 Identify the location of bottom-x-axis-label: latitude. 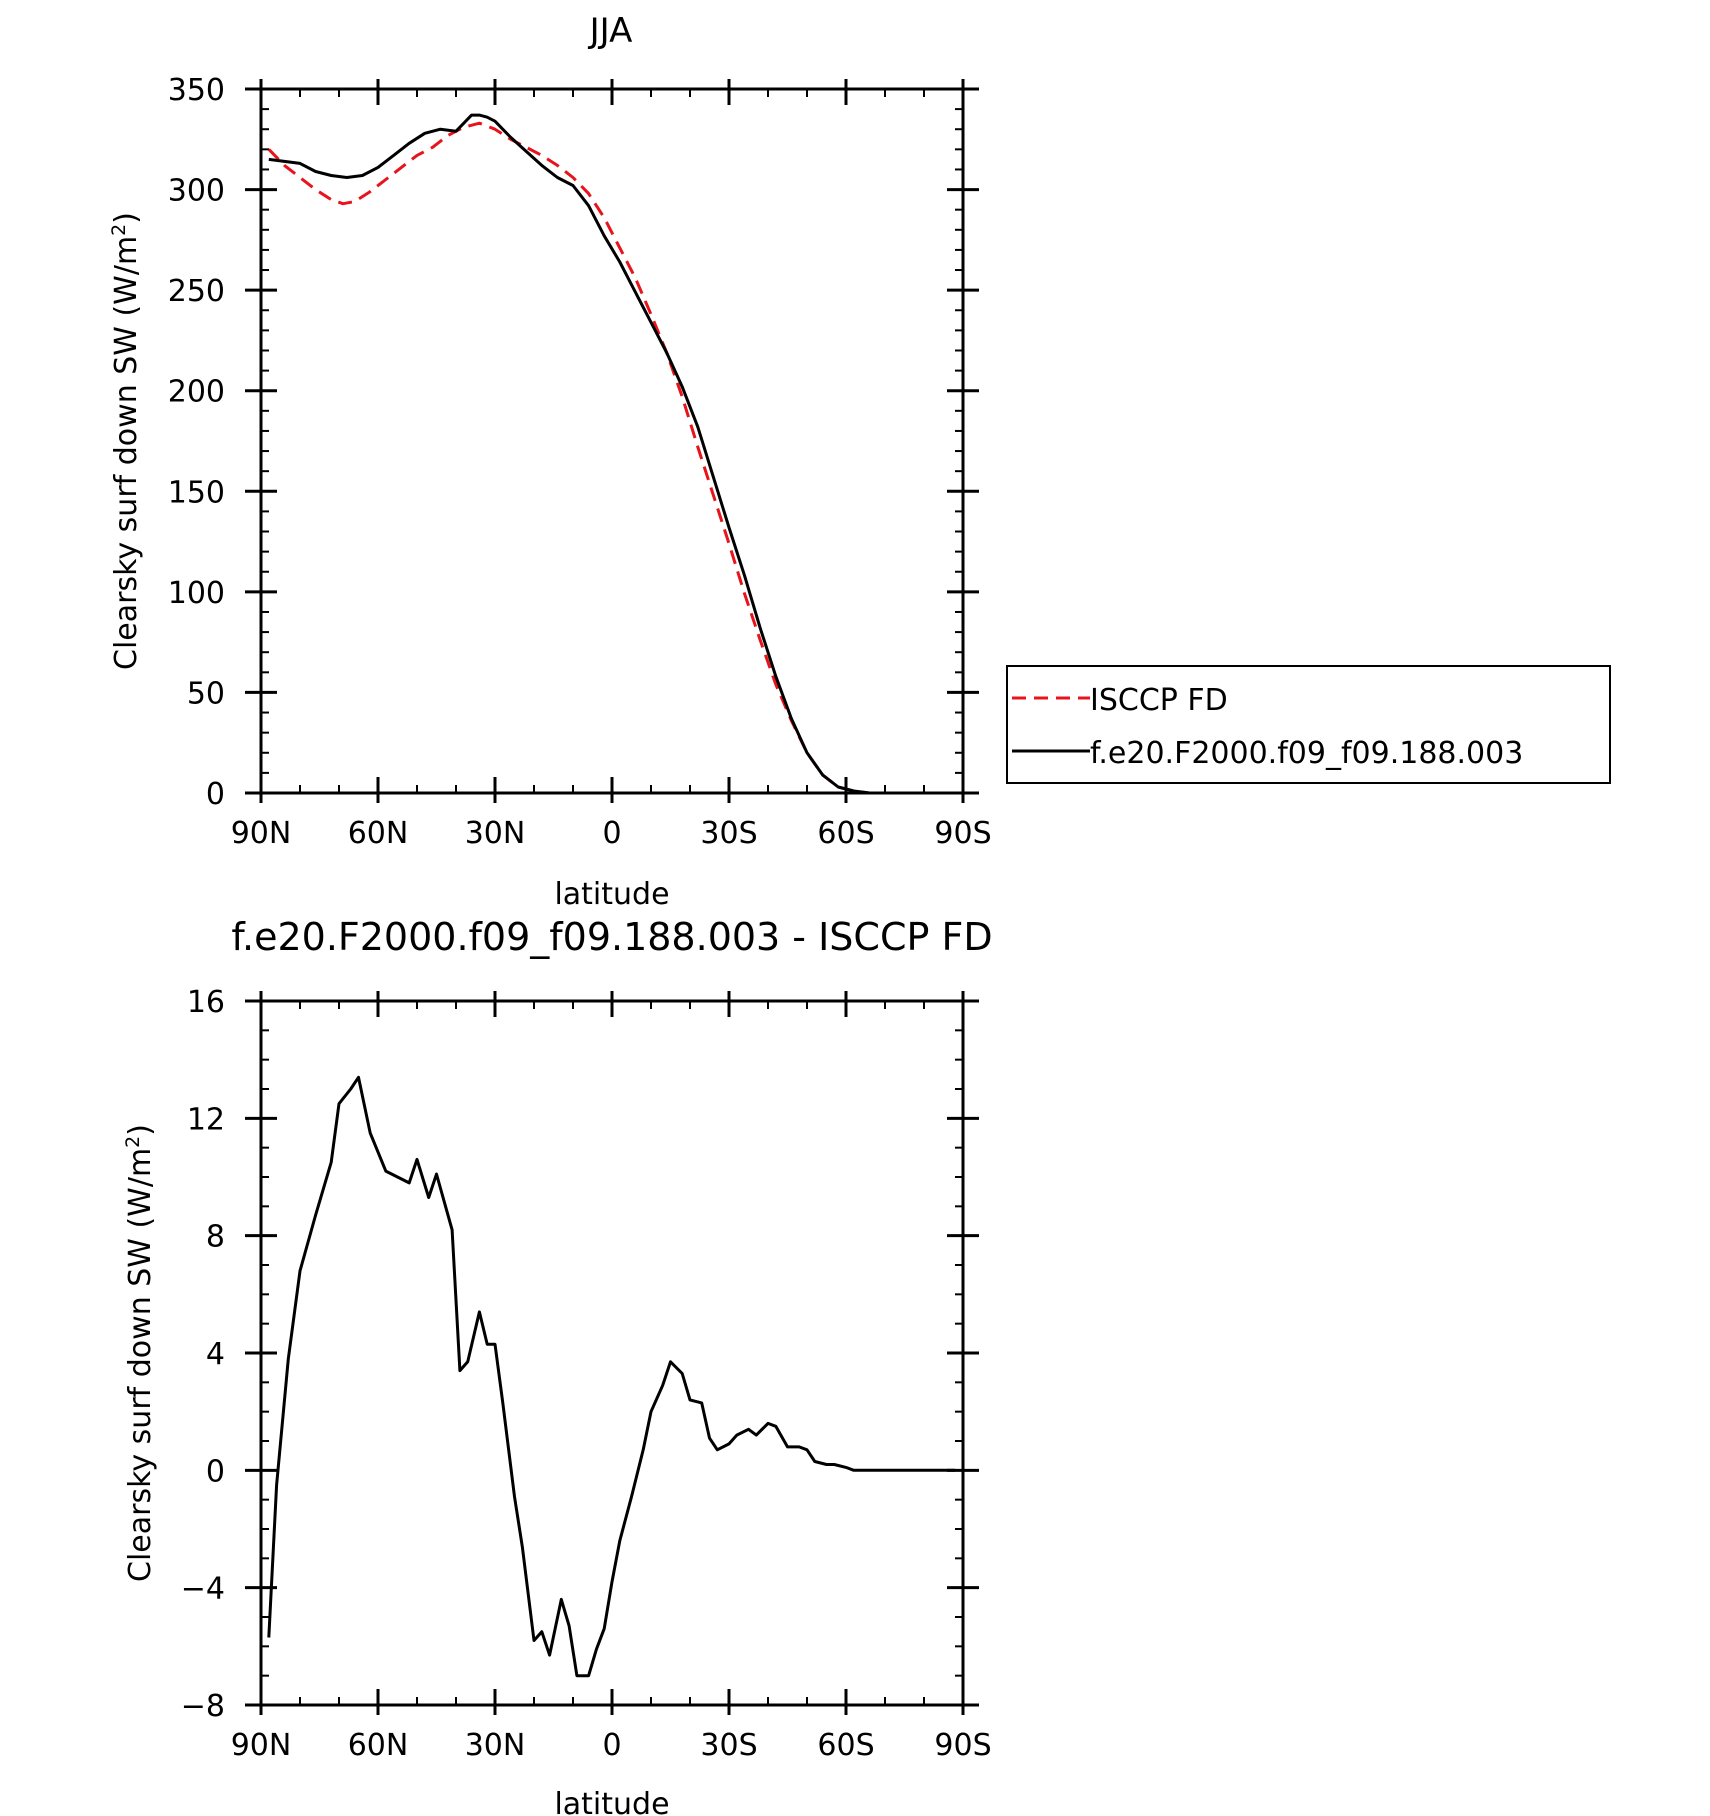
(611, 1801).